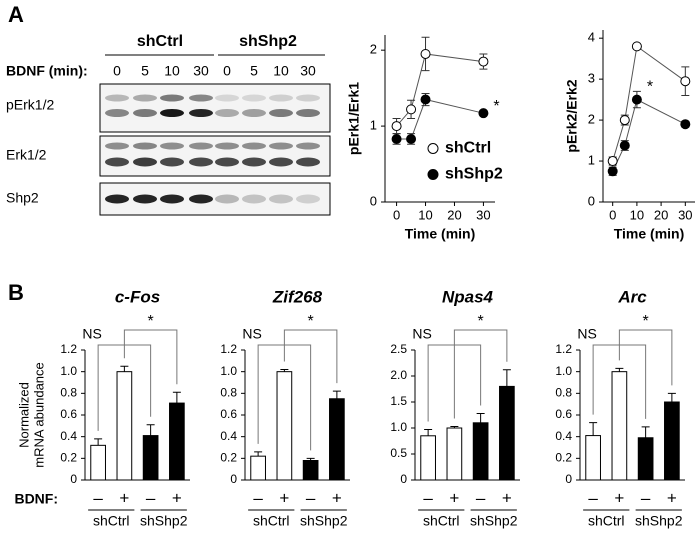 This screenshot has height=545, width=700. Describe the element at coordinates (398, 401) in the screenshot. I see `y-tick-label: 1.5` at that location.